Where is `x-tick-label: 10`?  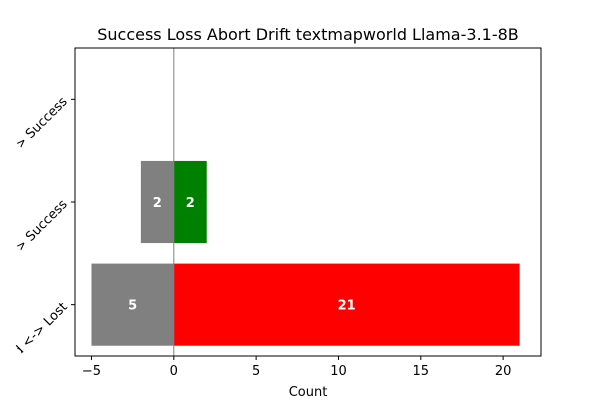
x-tick-label: 10 is located at coordinates (338, 371).